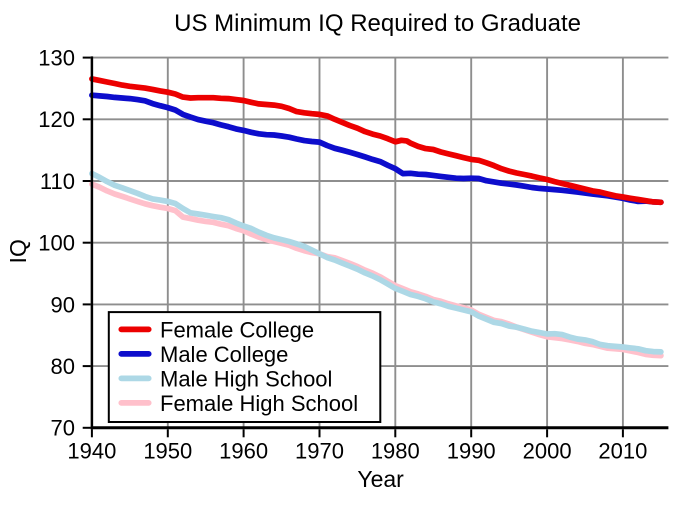 Image resolution: width=685 pixels, height=517 pixels. I want to click on svg-text: 1940, so click(91, 450).